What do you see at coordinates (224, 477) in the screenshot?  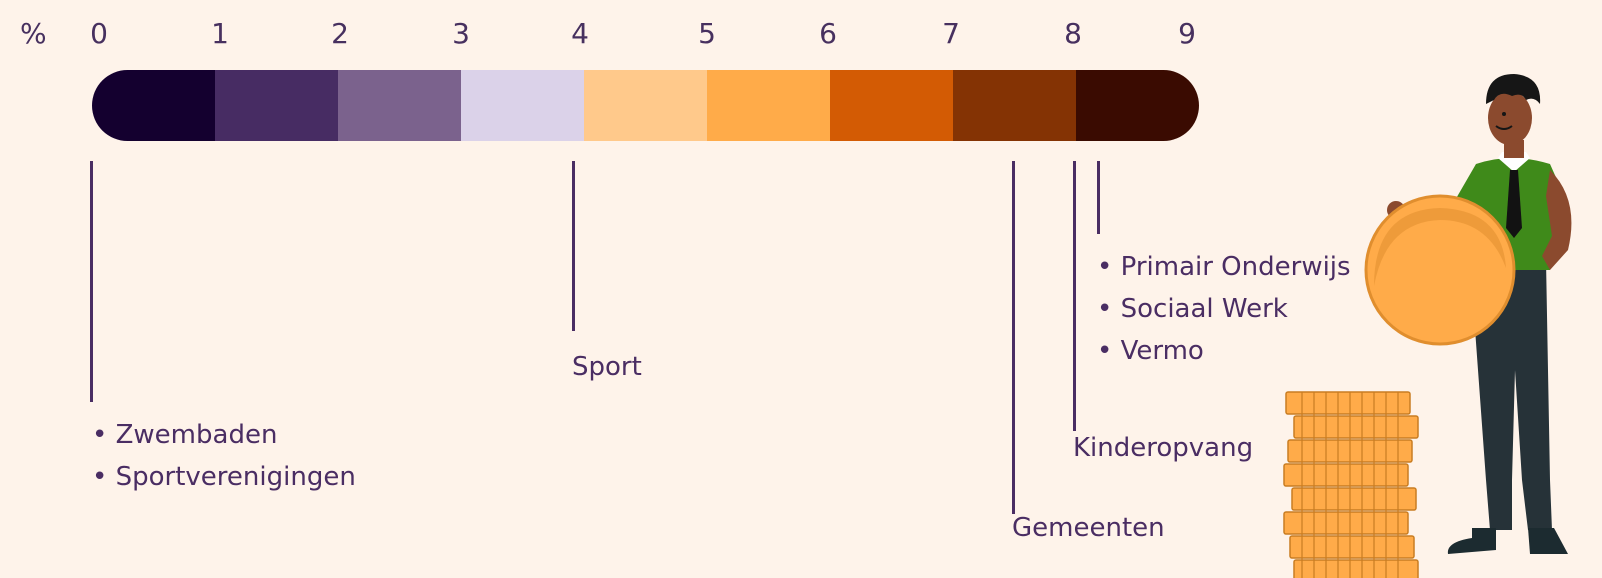 I see `sector-item-sportverenigingen: Sportverenigingen` at bounding box center [224, 477].